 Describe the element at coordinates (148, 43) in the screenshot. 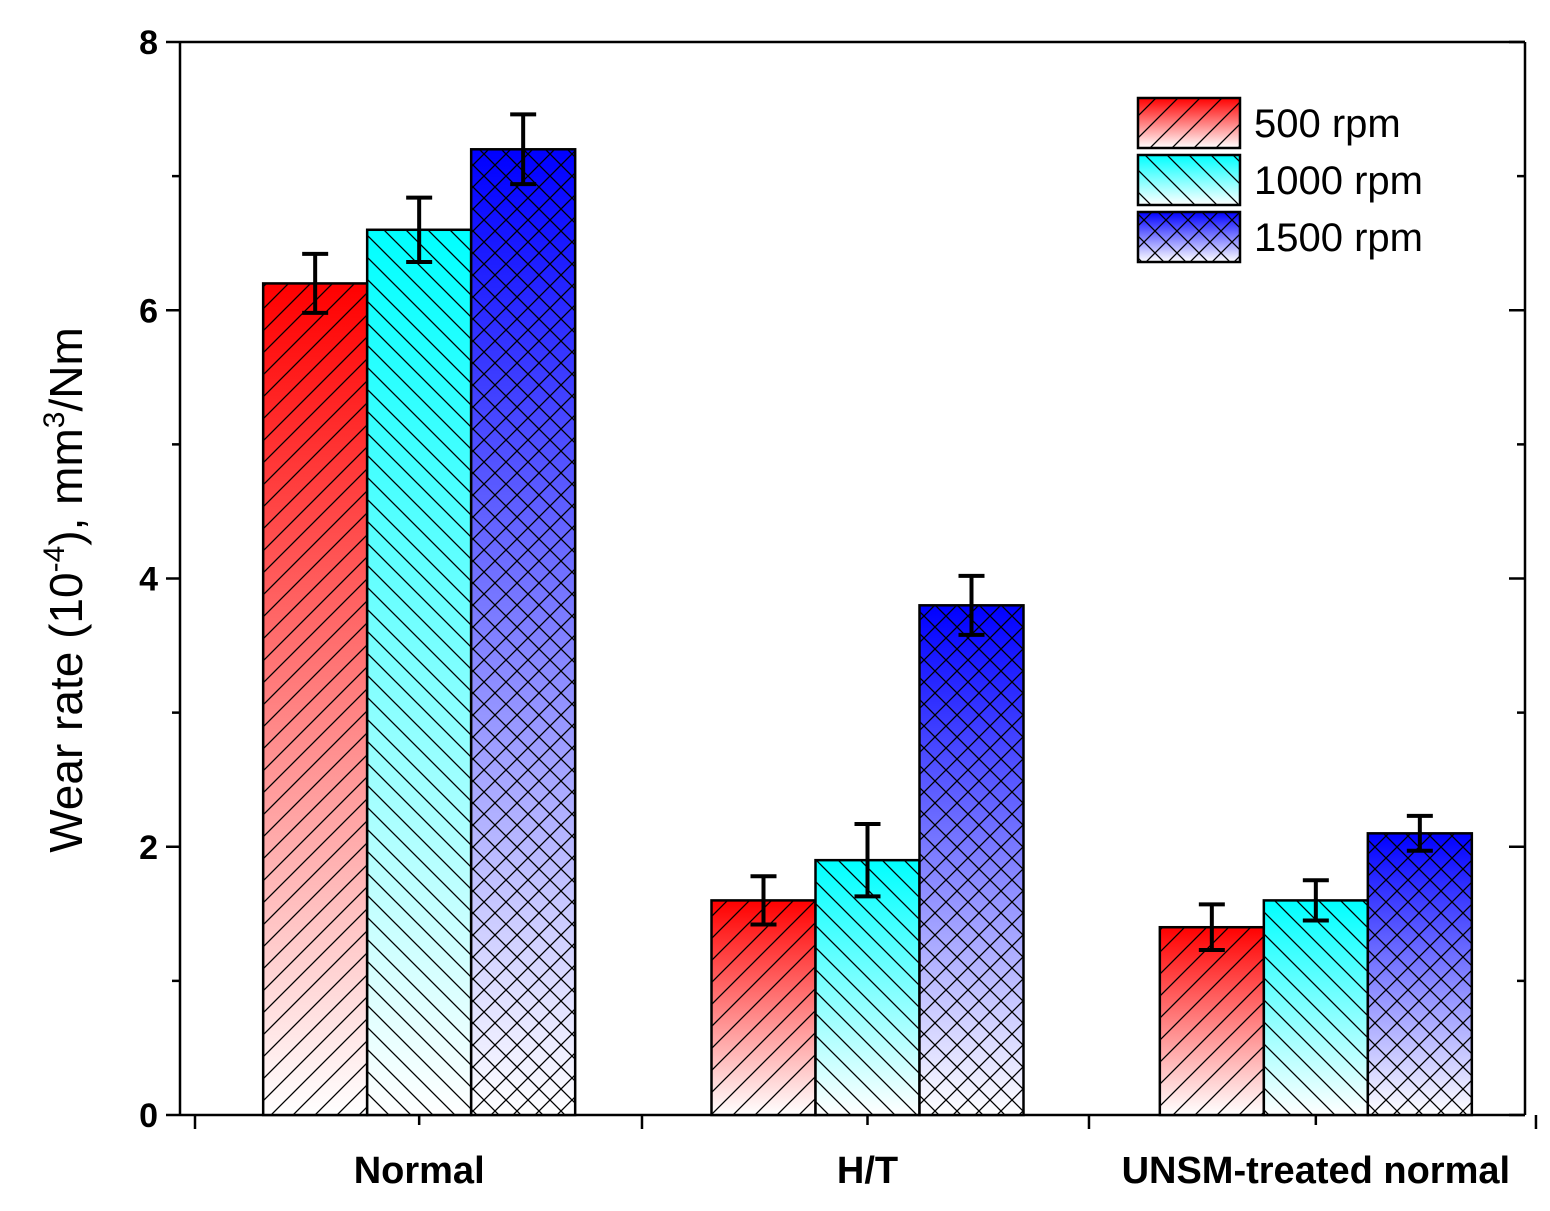

I see `y-tick-label: 8` at that location.